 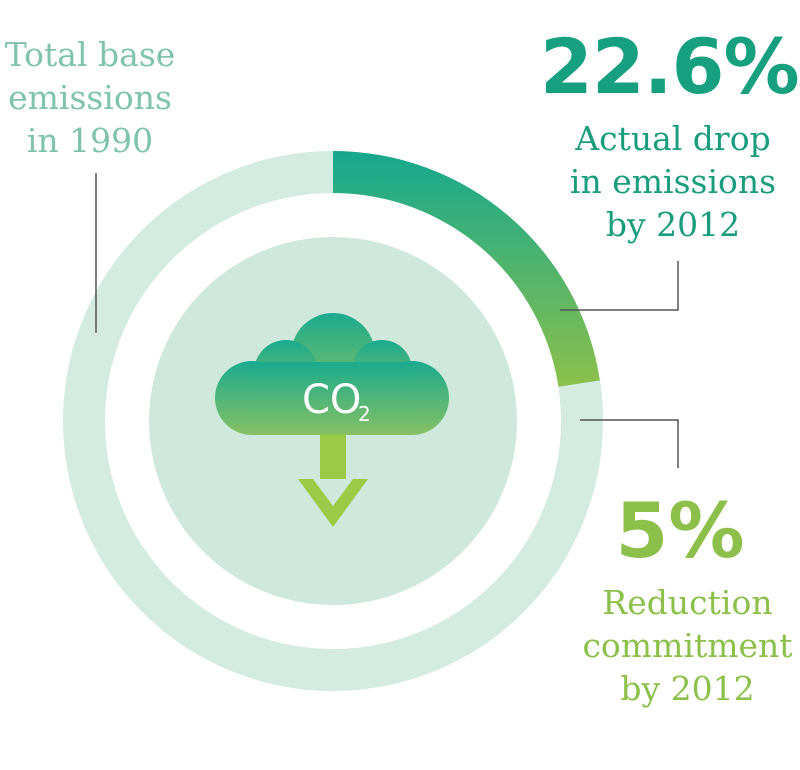 I want to click on leader-line-actual, so click(x=619, y=286).